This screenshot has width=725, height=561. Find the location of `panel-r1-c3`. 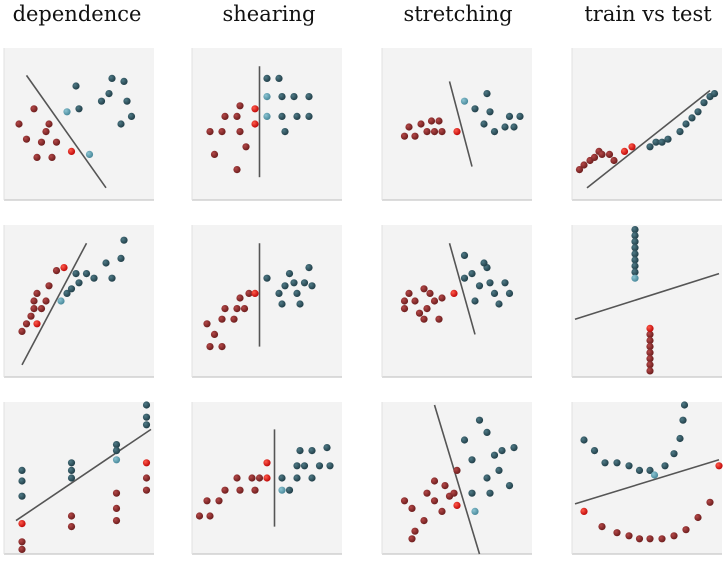

panel-r1-c3 is located at coordinates (646, 301).